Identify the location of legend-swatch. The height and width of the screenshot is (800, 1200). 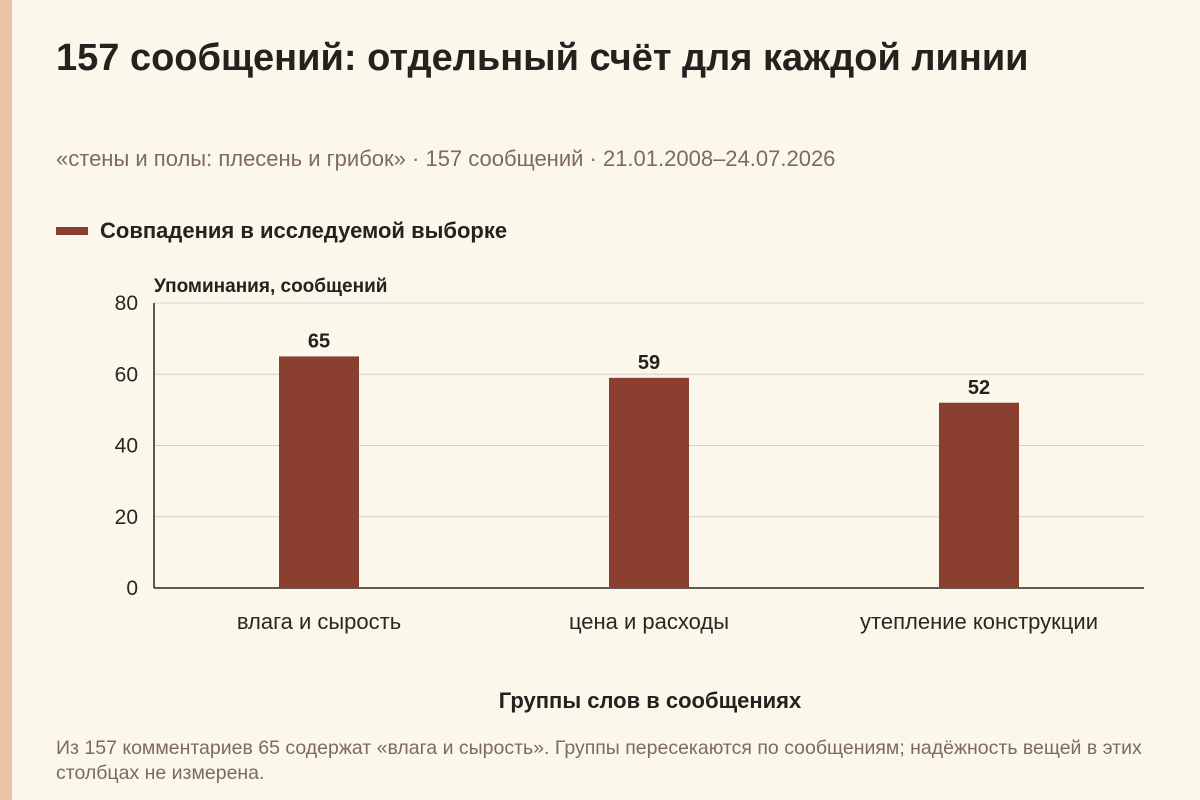
(72, 231).